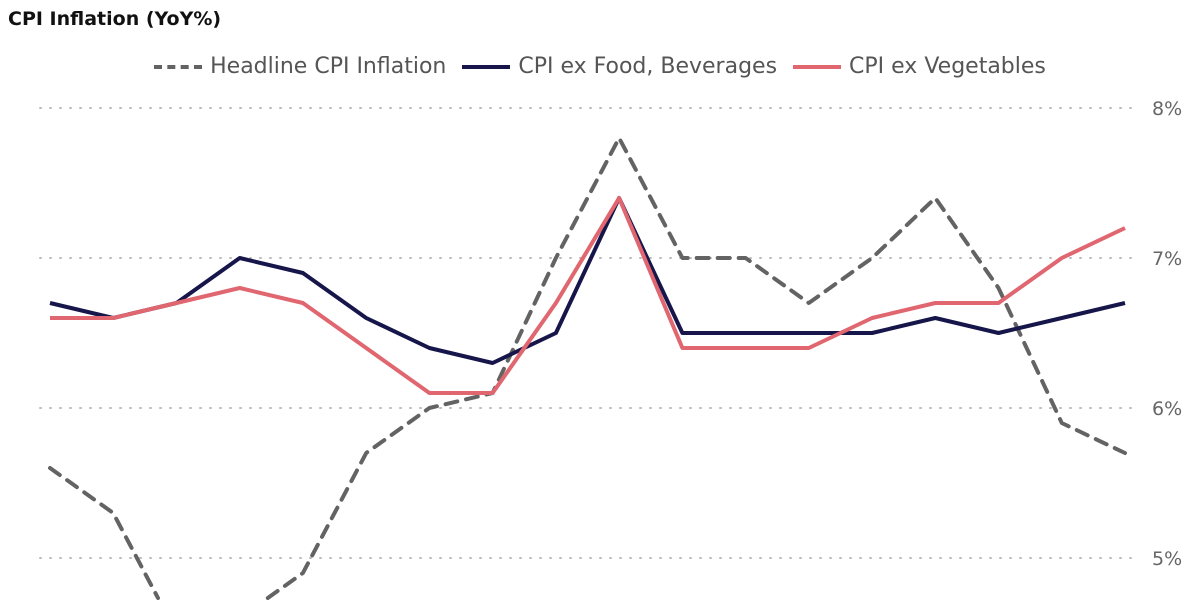 The height and width of the screenshot is (600, 1200). I want to click on legend-swatch-ex-food, so click(486, 66).